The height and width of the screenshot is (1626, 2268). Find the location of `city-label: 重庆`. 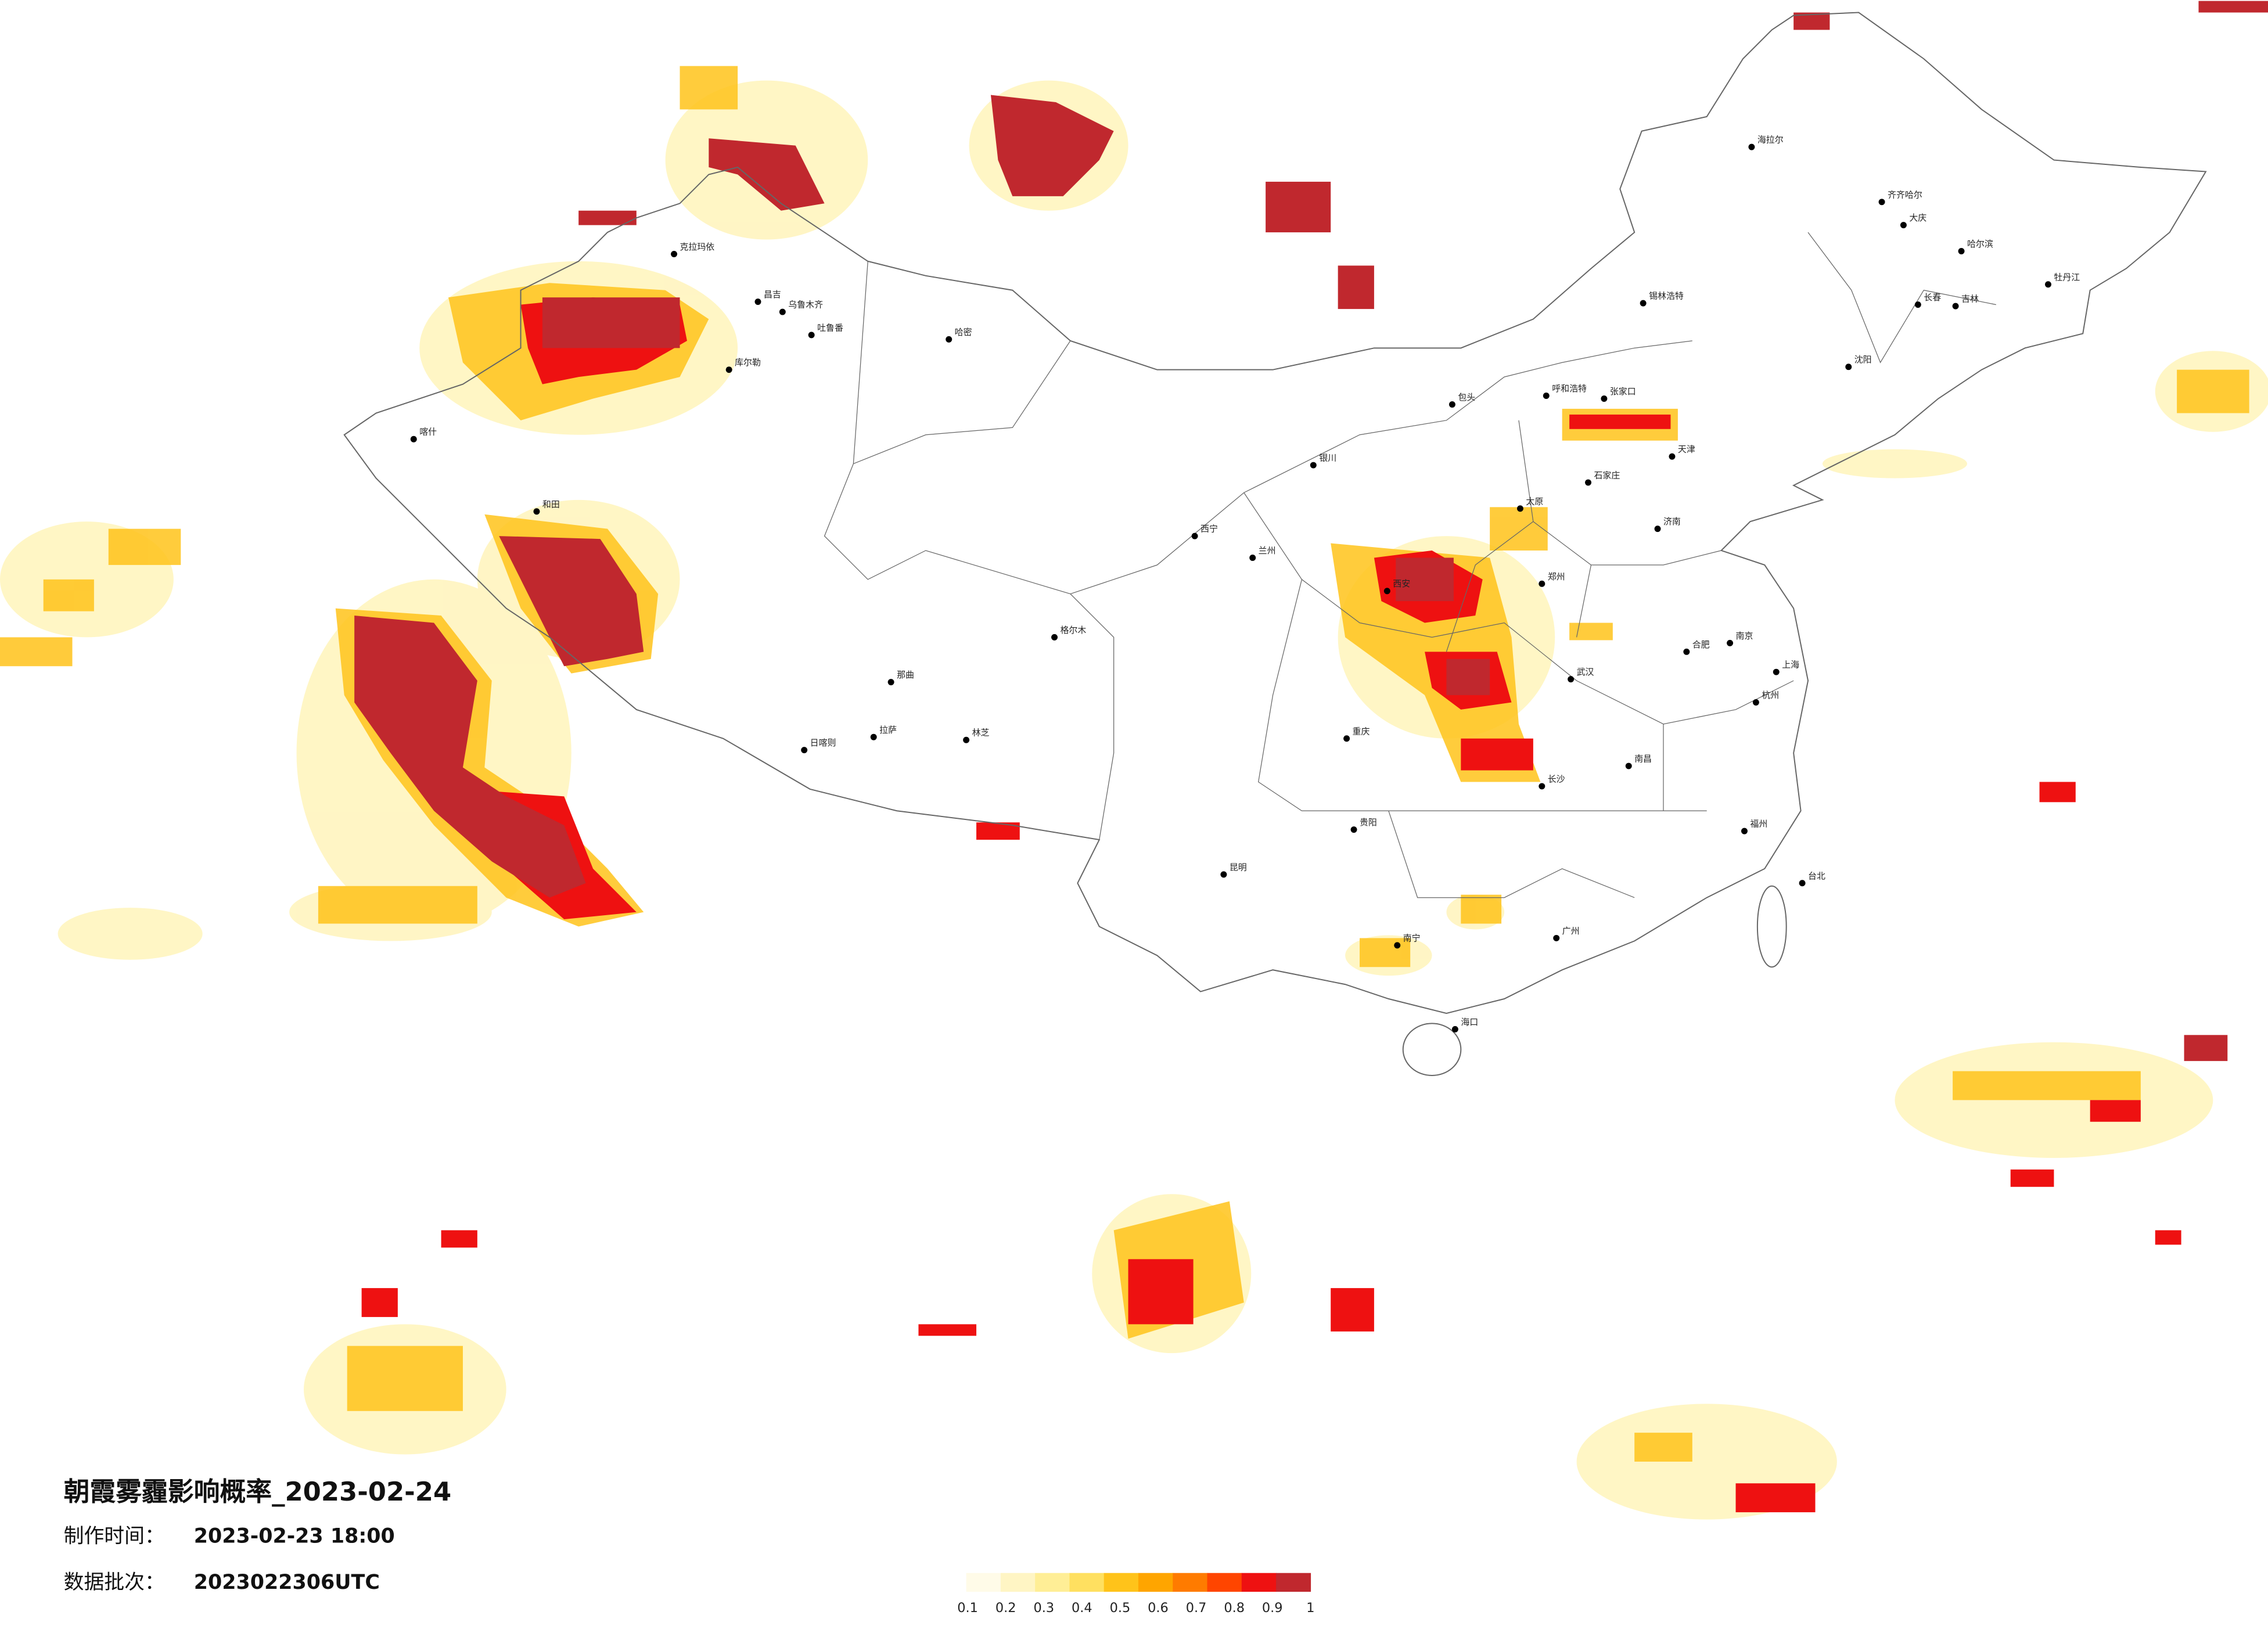

city-label: 重庆 is located at coordinates (1361, 731).